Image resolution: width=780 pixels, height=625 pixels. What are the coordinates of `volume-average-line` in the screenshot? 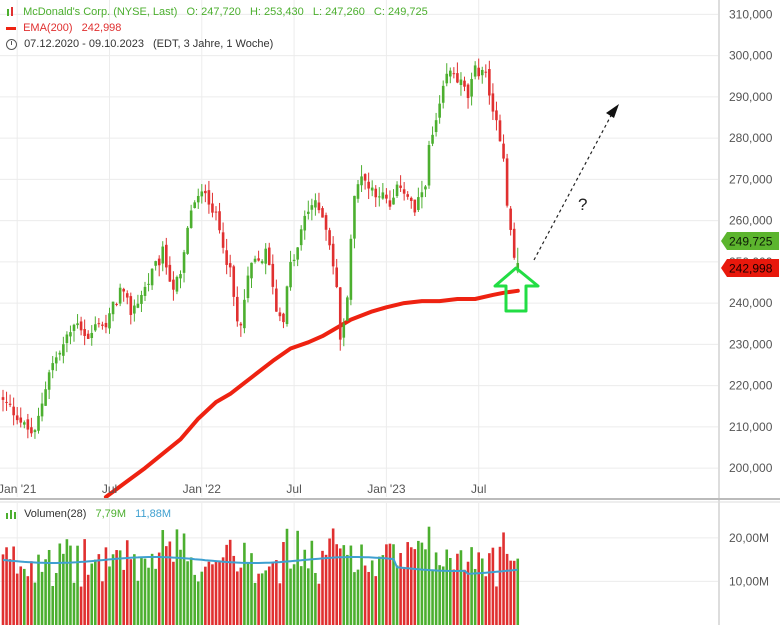 It's located at (260, 565).